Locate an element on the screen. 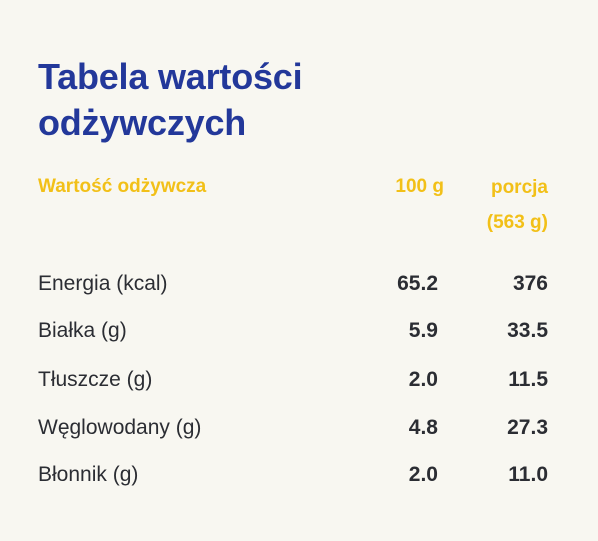 The image size is (598, 541). page-title: Tabela wartości odżywczych is located at coordinates (288, 100).